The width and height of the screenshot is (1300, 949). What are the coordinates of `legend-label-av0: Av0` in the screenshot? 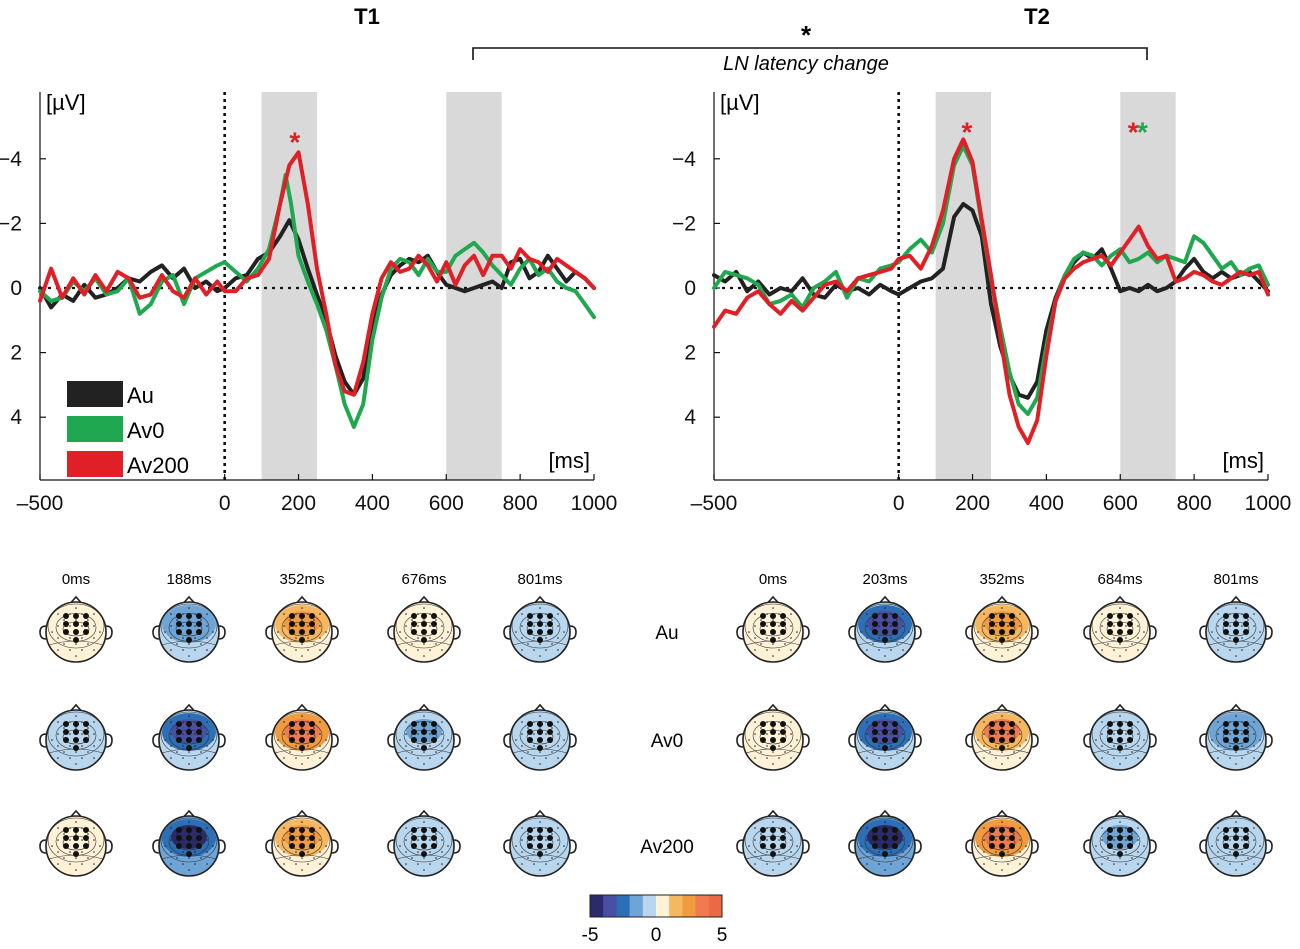 It's located at (146, 430).